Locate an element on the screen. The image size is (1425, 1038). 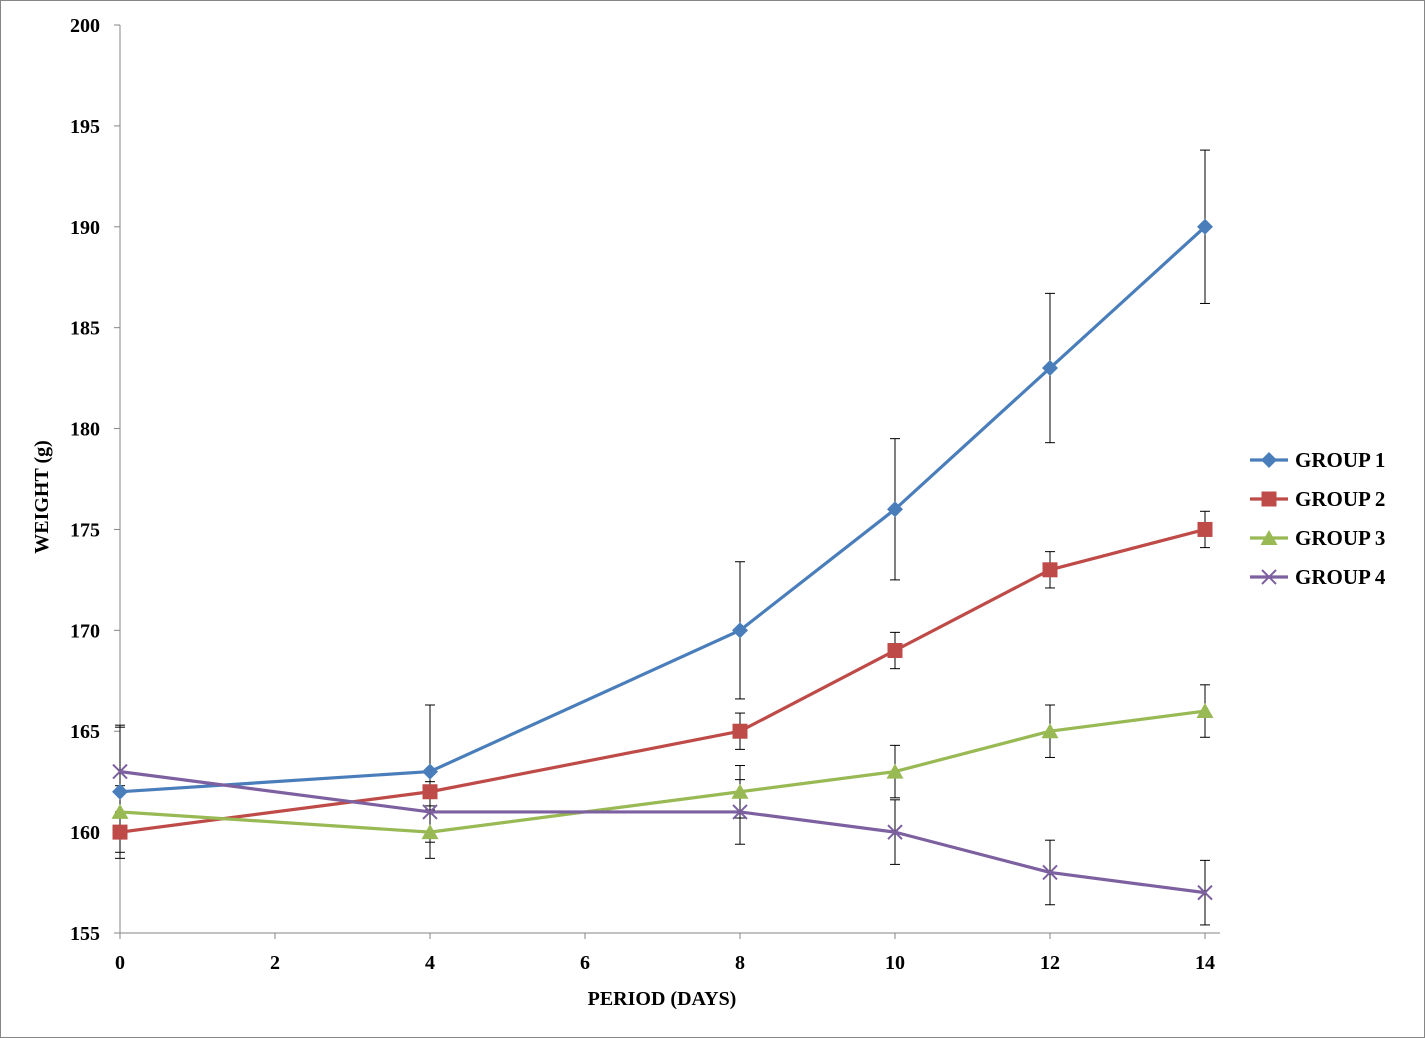
x-tick-label: 4 is located at coordinates (430, 963).